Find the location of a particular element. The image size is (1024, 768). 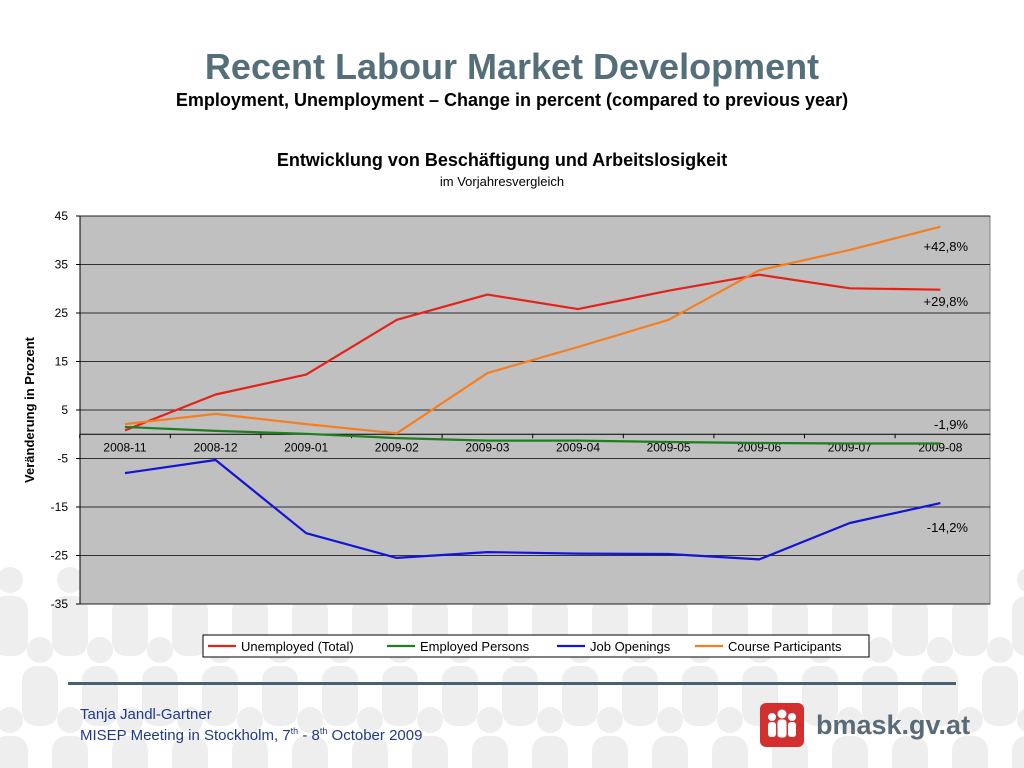

legend-label: Unemployed (Total) is located at coordinates (297, 646).